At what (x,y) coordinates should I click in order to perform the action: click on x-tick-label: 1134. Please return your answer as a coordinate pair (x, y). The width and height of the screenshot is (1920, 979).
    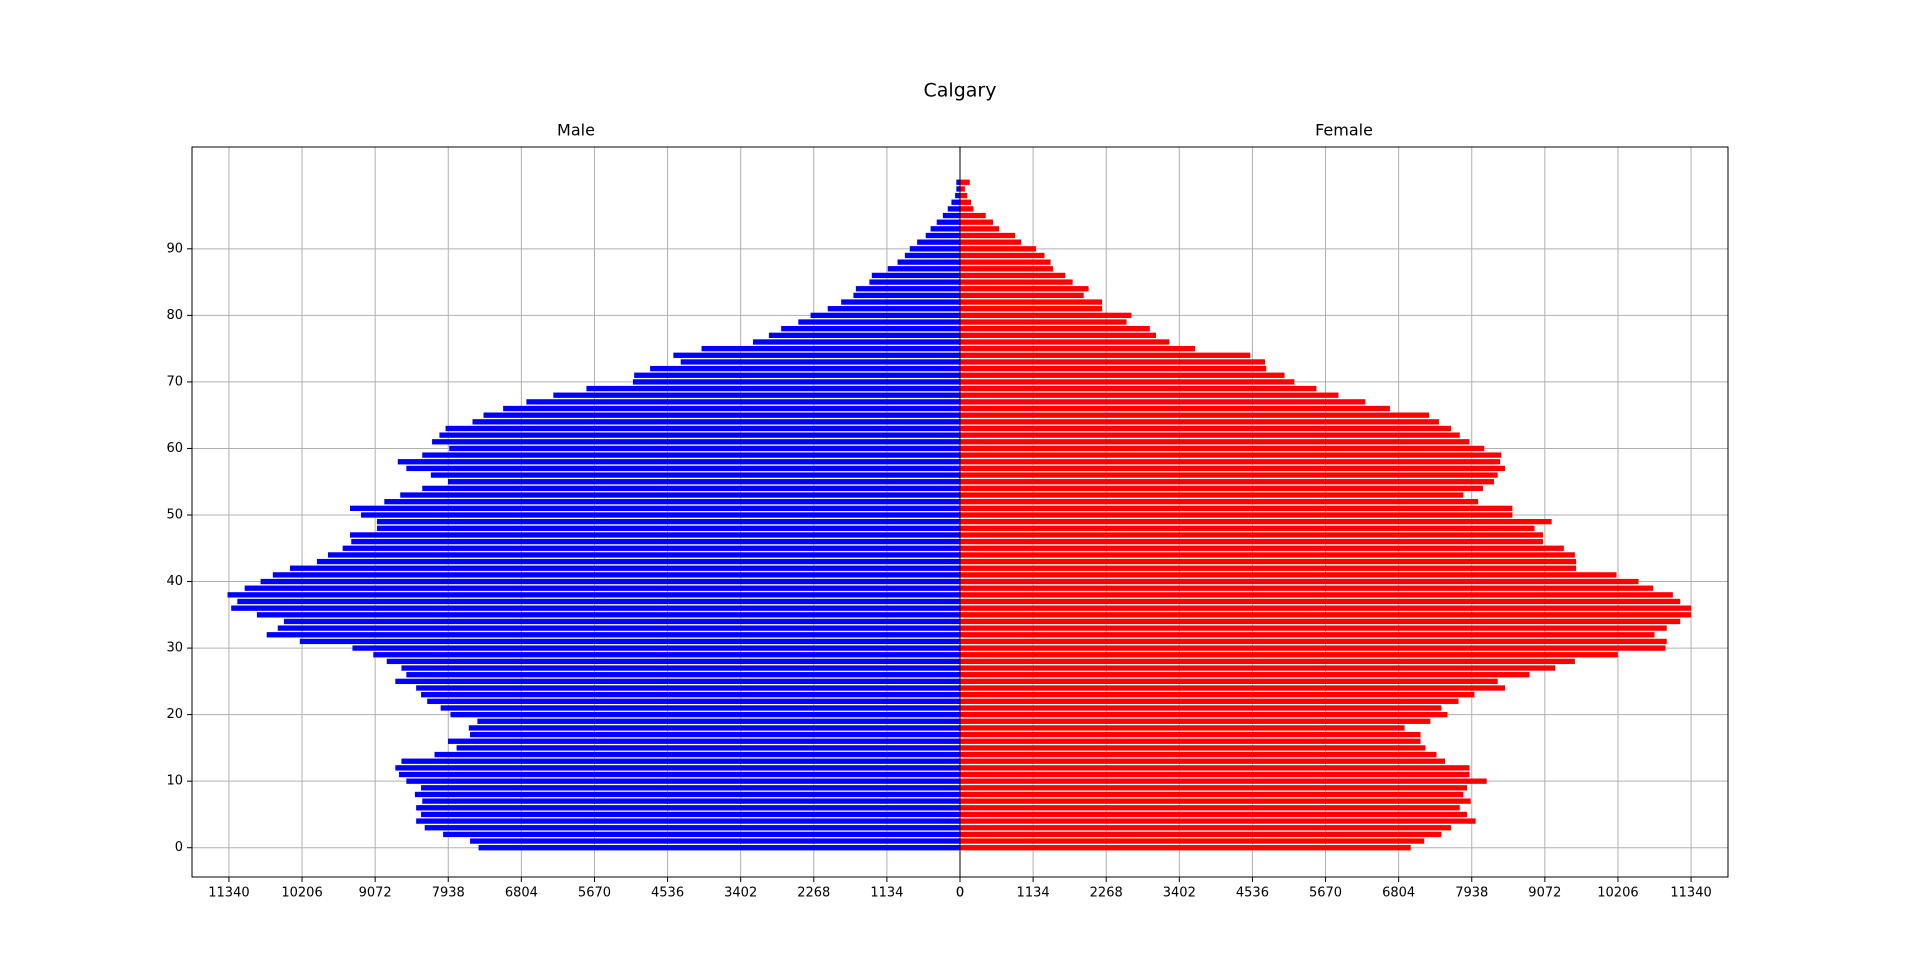
    Looking at the image, I should click on (886, 893).